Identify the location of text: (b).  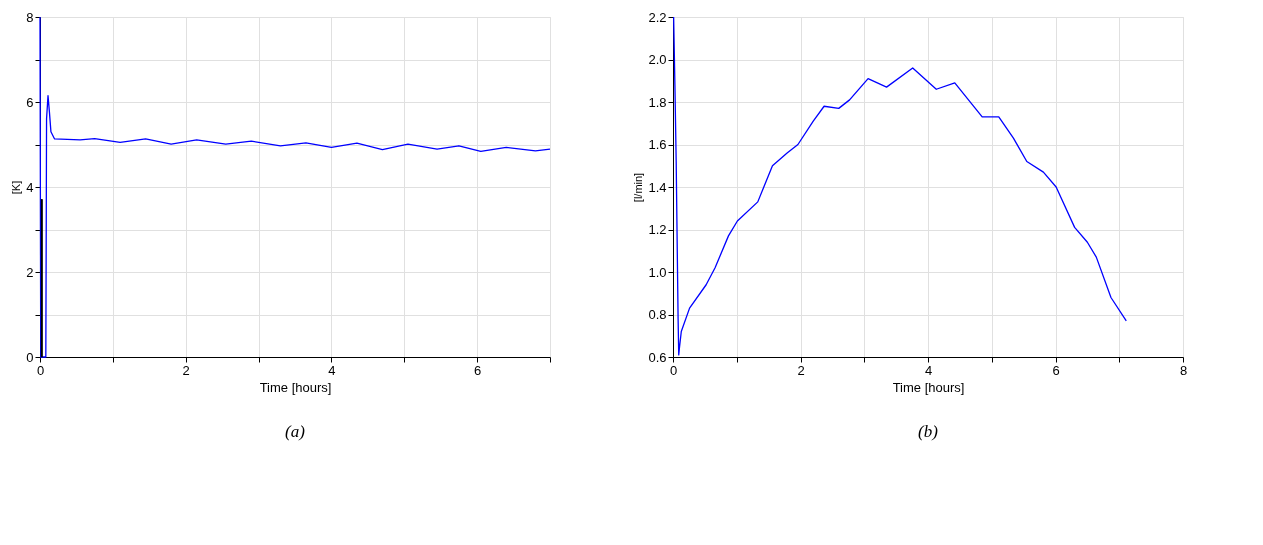
(928, 431).